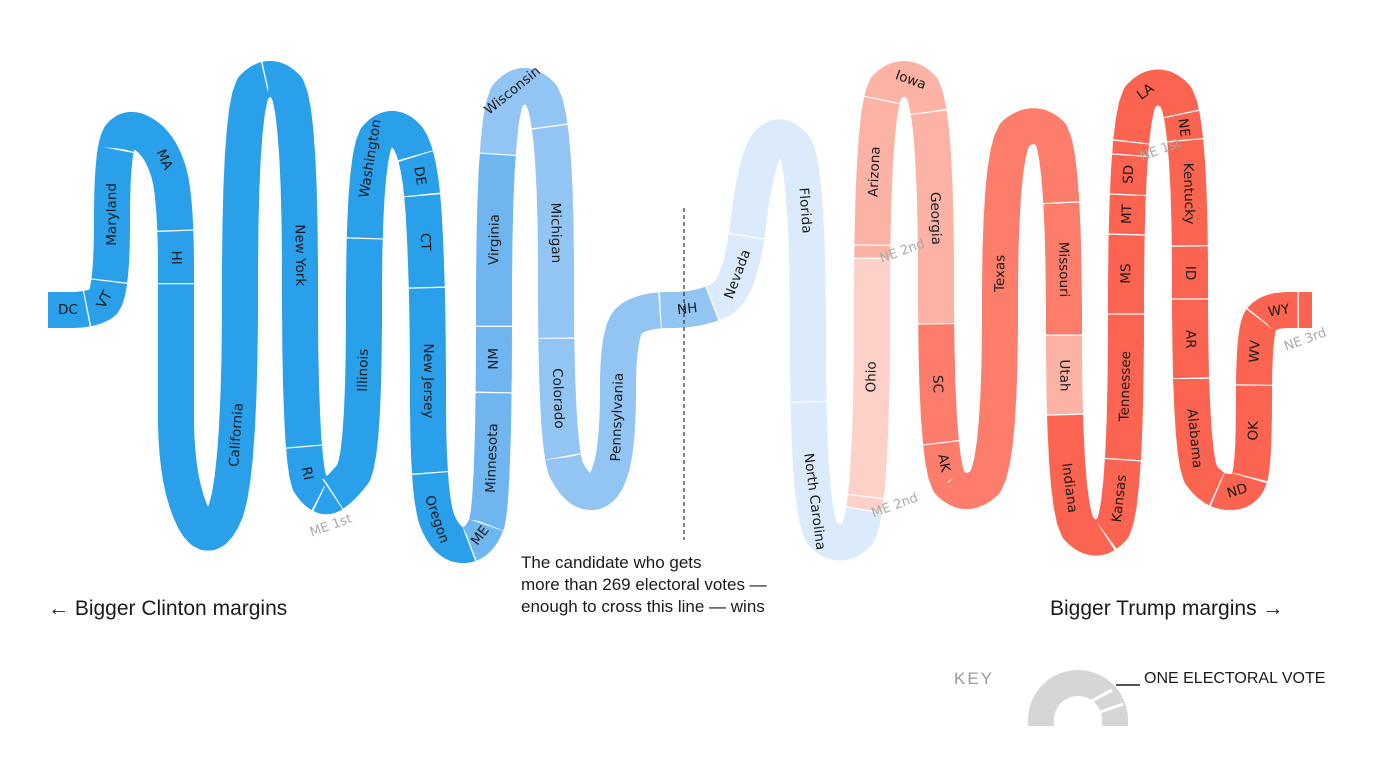 Image resolution: width=1396 pixels, height=782 pixels. What do you see at coordinates (168, 608) in the screenshot?
I see `clinton-margins-caption: ← Bigger Clinton margins` at bounding box center [168, 608].